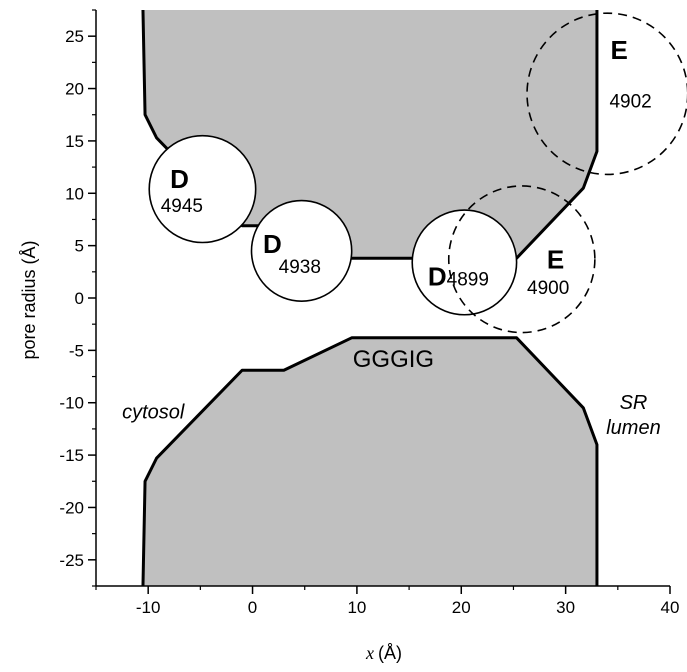 This screenshot has width=687, height=672. Describe the element at coordinates (390, 653) in the screenshot. I see `x-axis-unit: (Å)` at that location.